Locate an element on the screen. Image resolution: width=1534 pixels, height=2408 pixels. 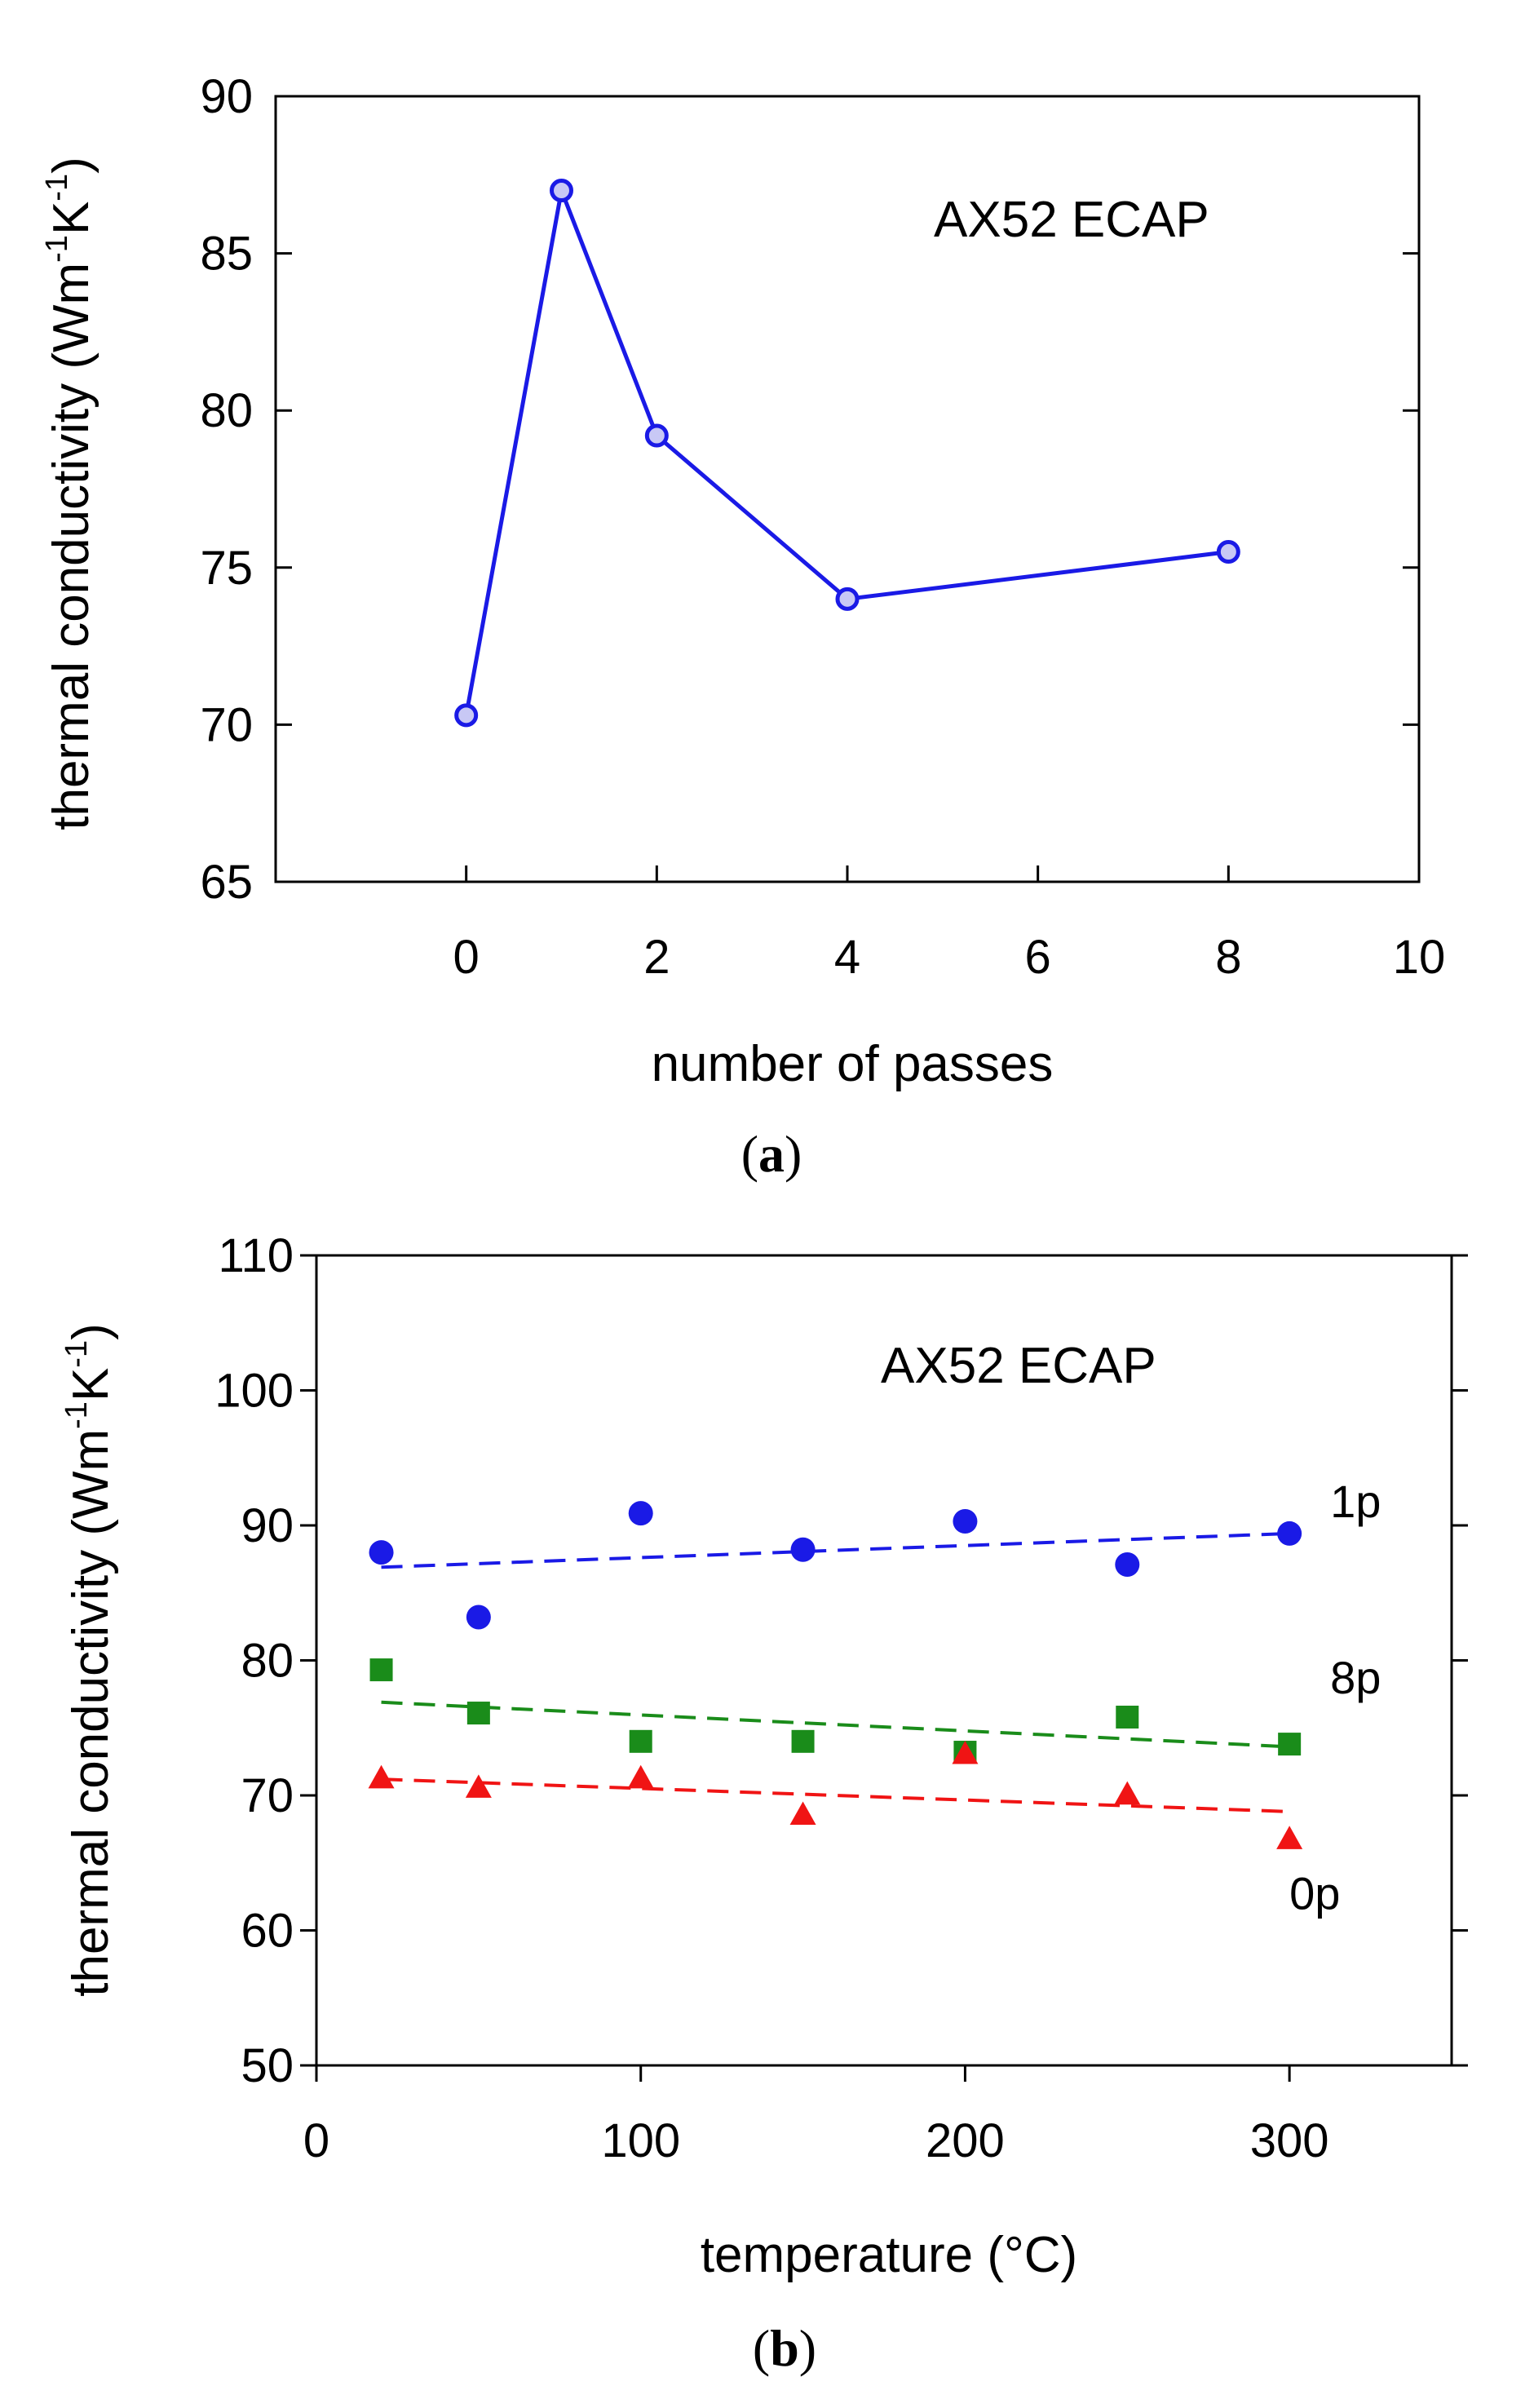
y-axis-title-b-sup1: -1 is located at coordinates (77, 1415).